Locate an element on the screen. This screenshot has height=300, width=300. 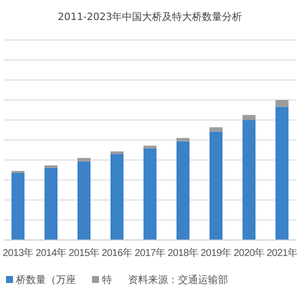
x-tick-label: 2015年 is located at coordinates (84, 253).